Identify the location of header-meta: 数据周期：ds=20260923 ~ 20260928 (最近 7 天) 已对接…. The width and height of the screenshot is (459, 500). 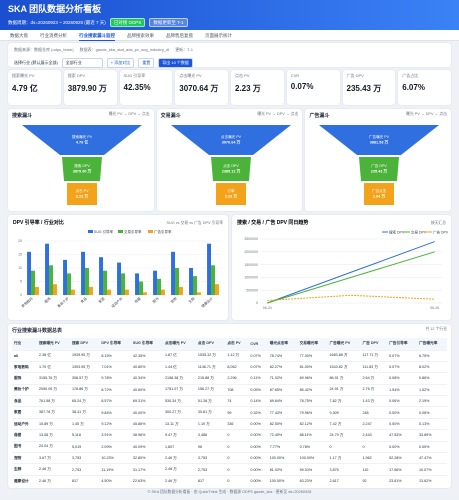
(229, 22).